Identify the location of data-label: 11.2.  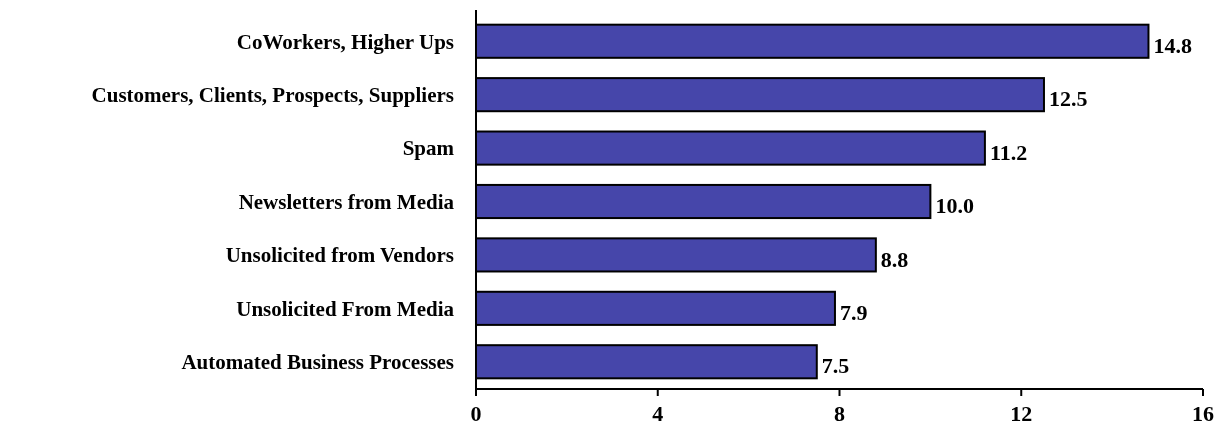
(1008, 152).